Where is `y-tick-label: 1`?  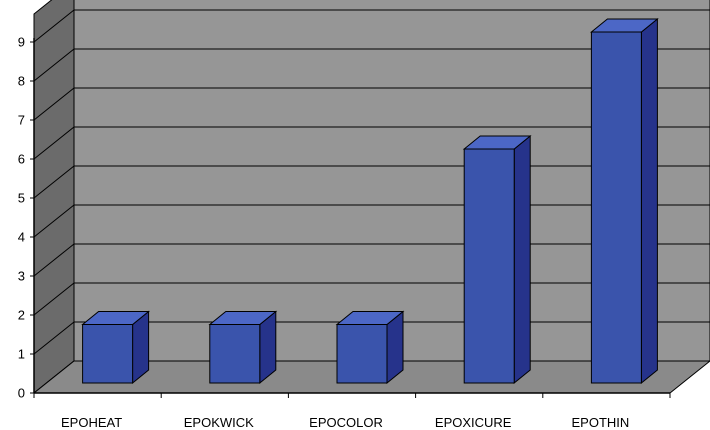 y-tick-label: 1 is located at coordinates (21, 354).